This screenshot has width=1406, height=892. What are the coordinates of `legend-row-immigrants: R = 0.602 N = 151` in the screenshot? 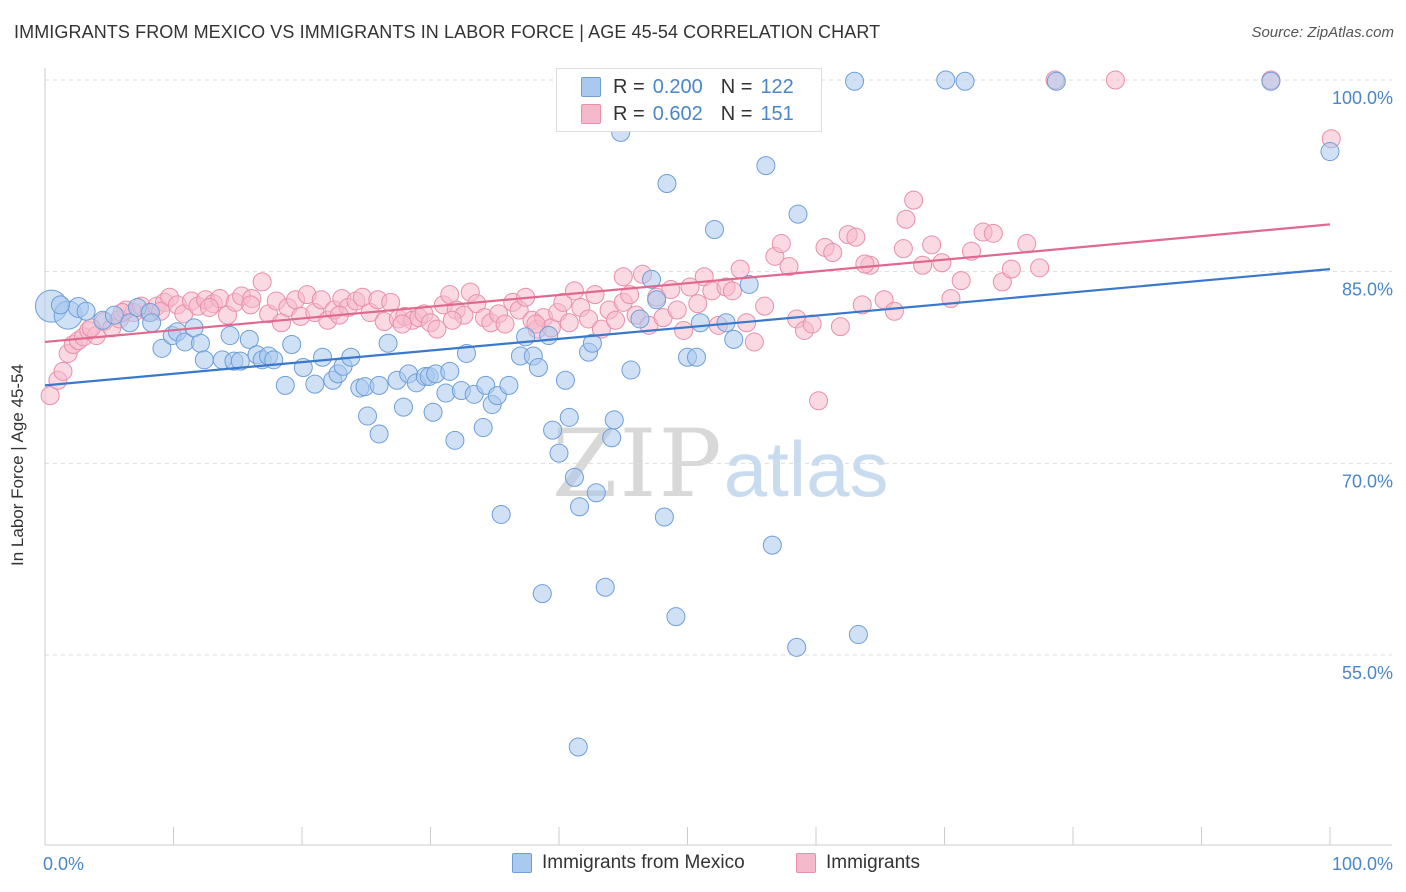 It's located at (687, 114).